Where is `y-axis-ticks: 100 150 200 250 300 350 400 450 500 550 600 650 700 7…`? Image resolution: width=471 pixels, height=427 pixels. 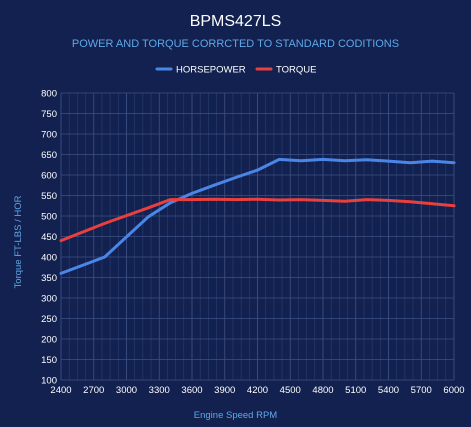 y-axis-ticks: 100 150 200 250 300 350 400 450 500 550 600 650 700 7… is located at coordinates (49, 238).